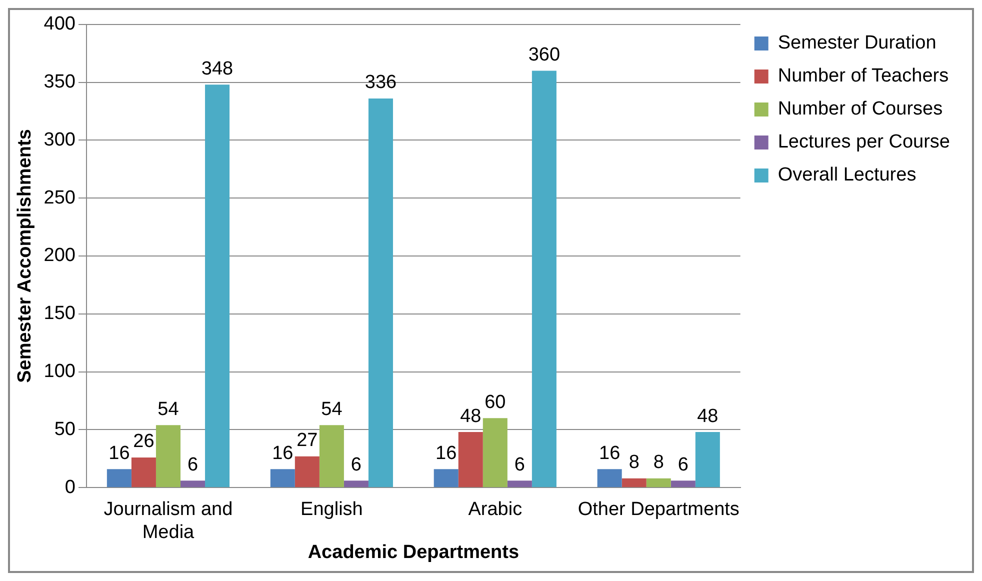 This screenshot has height=581, width=982. Describe the element at coordinates (60, 82) in the screenshot. I see `y-tick-label: 350` at that location.